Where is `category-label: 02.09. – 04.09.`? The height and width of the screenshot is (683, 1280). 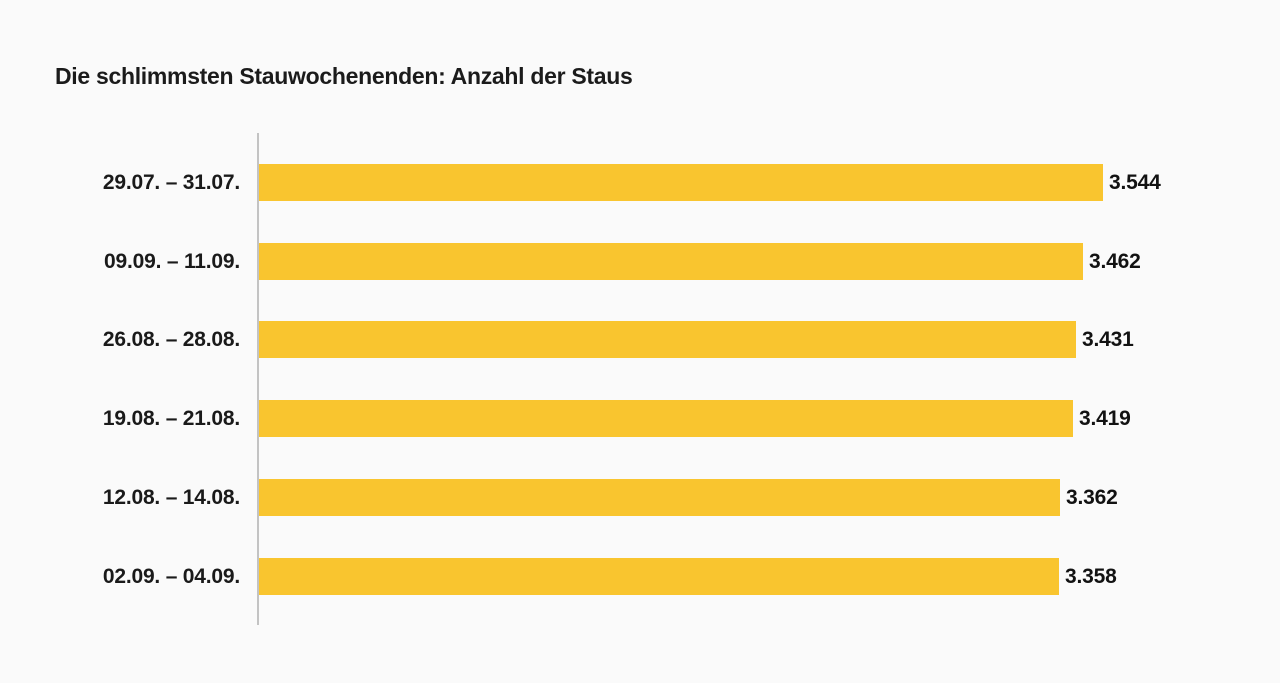 category-label: 02.09. – 04.09. is located at coordinates (171, 576).